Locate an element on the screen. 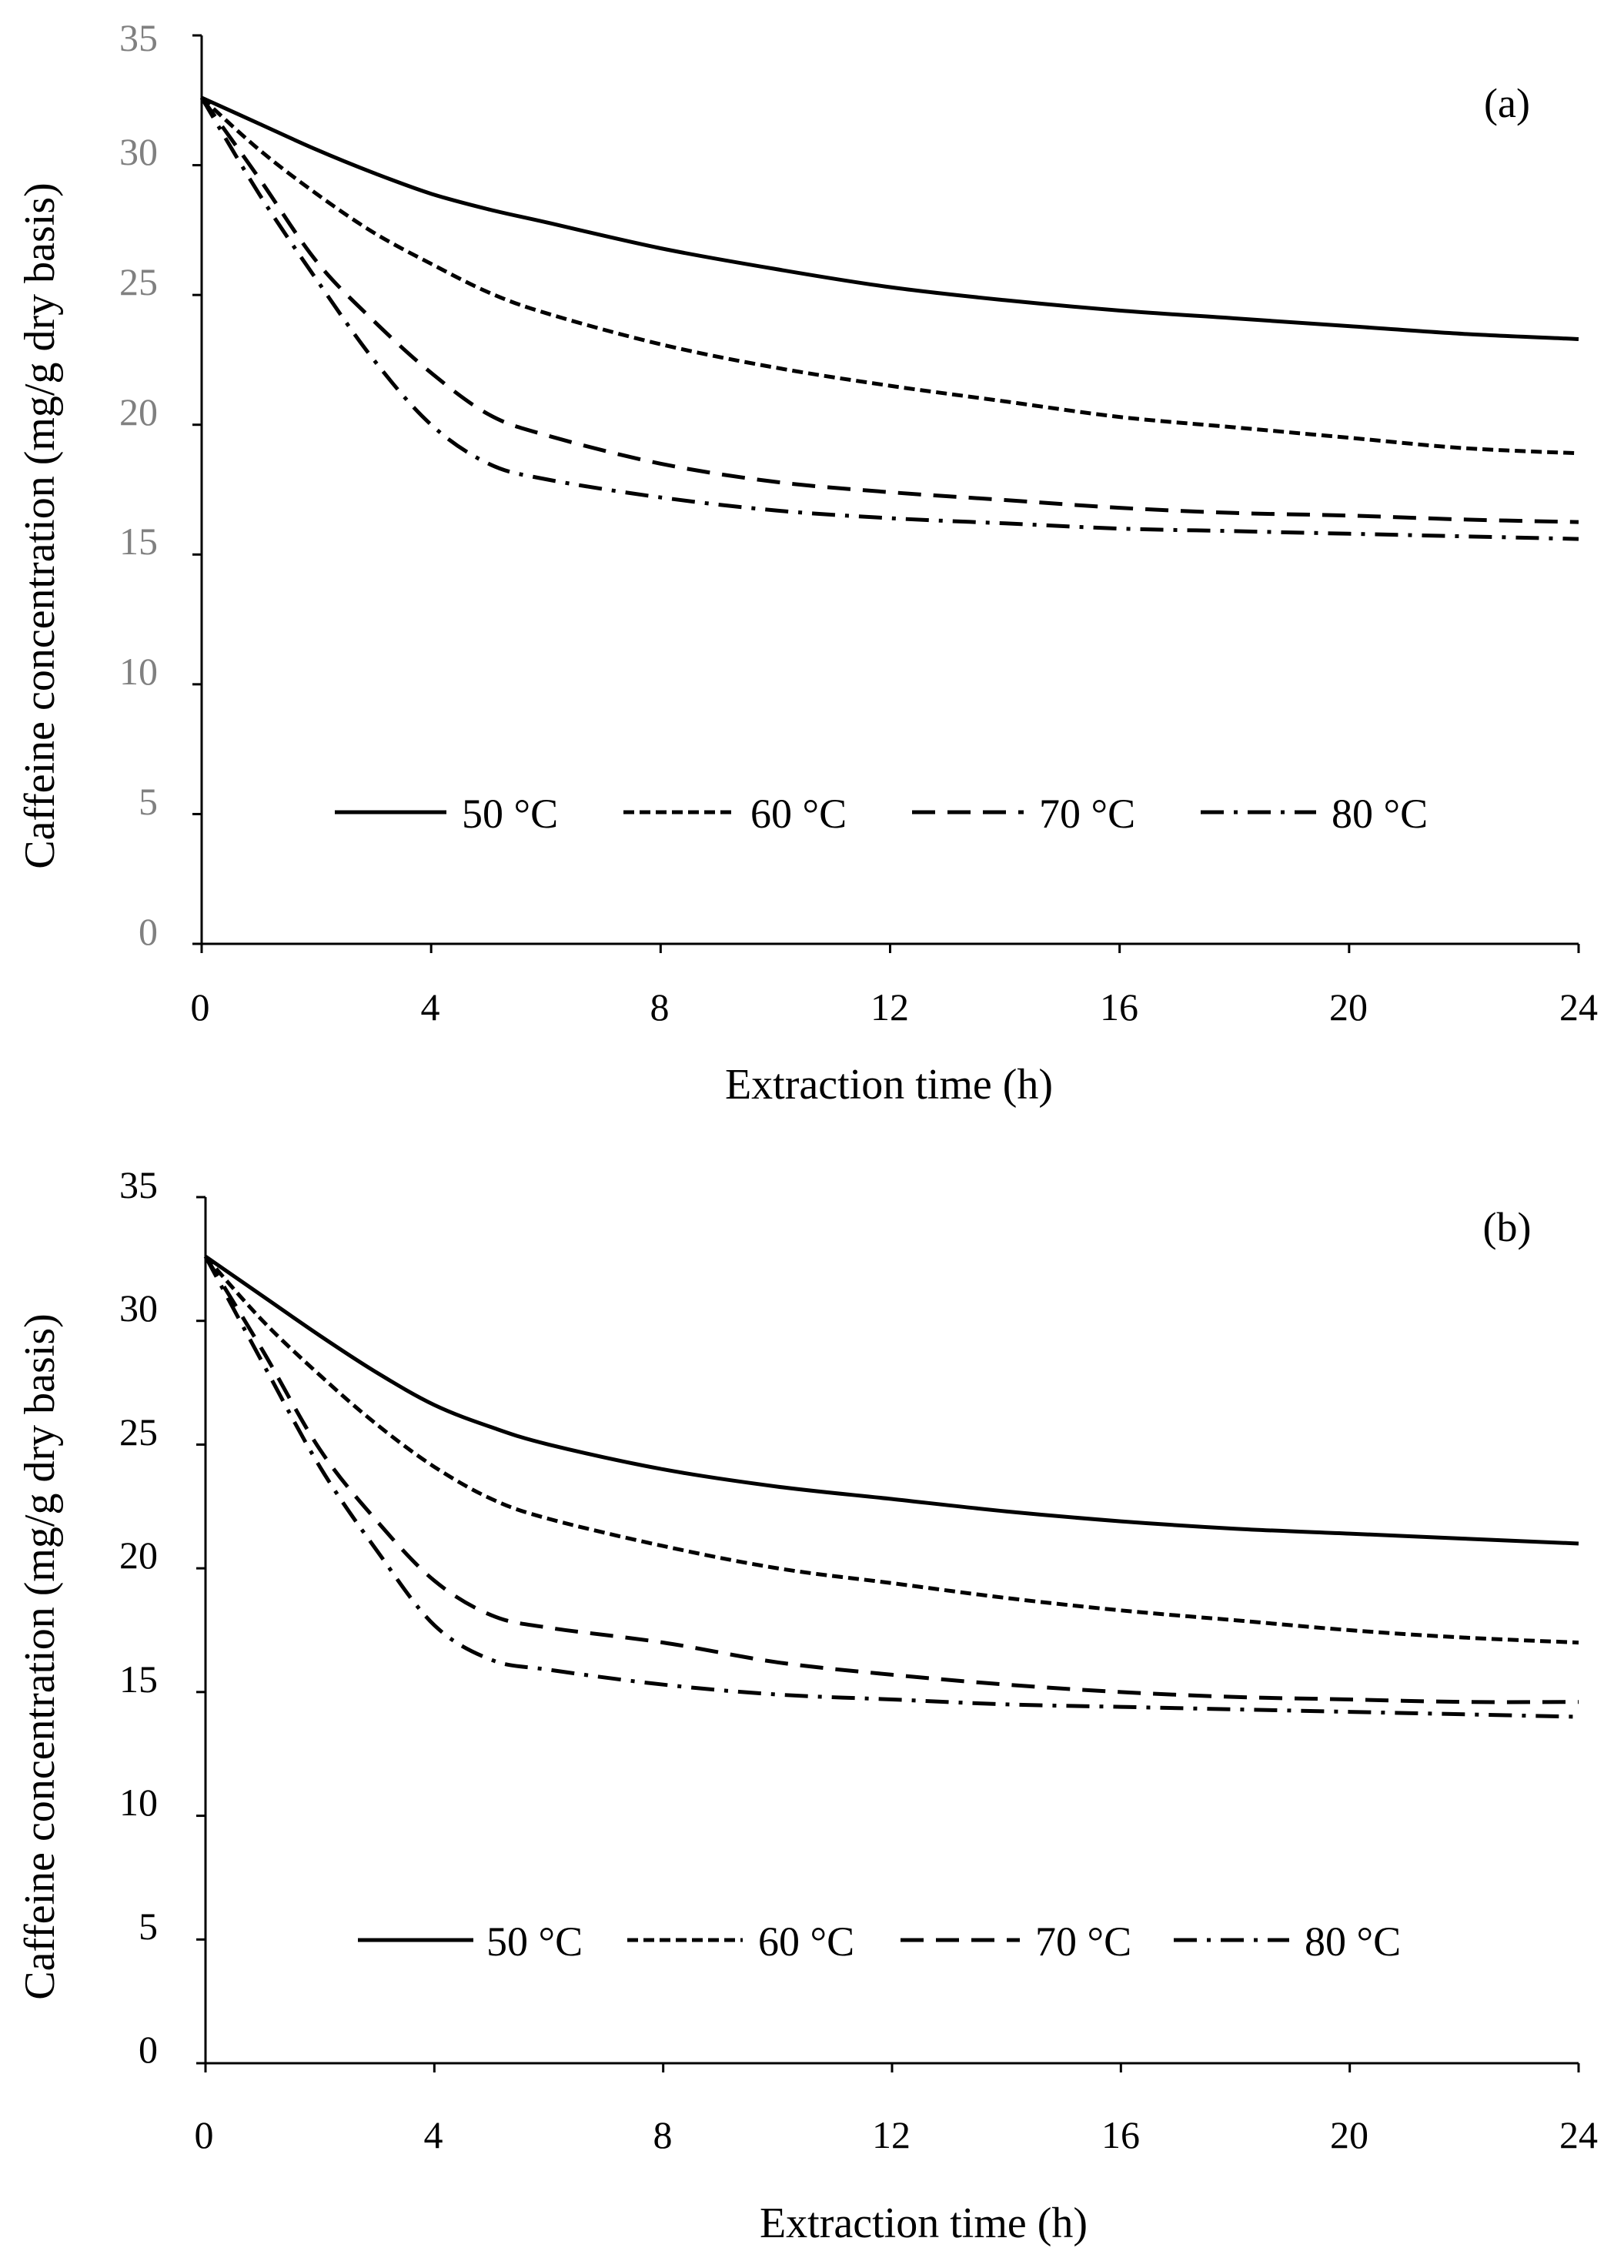  series-line-solid-a is located at coordinates (889, 218).